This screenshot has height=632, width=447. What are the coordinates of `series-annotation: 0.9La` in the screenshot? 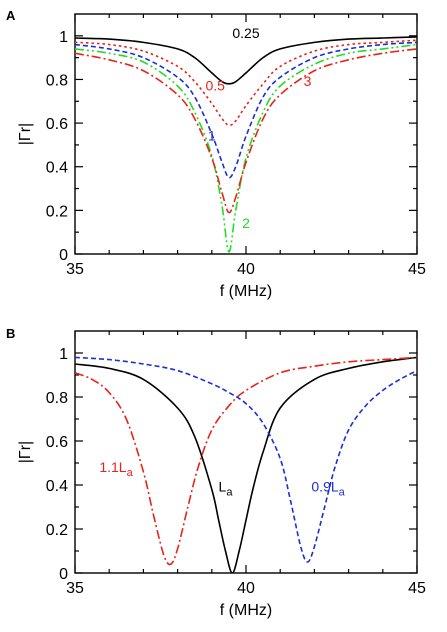 It's located at (328, 489).